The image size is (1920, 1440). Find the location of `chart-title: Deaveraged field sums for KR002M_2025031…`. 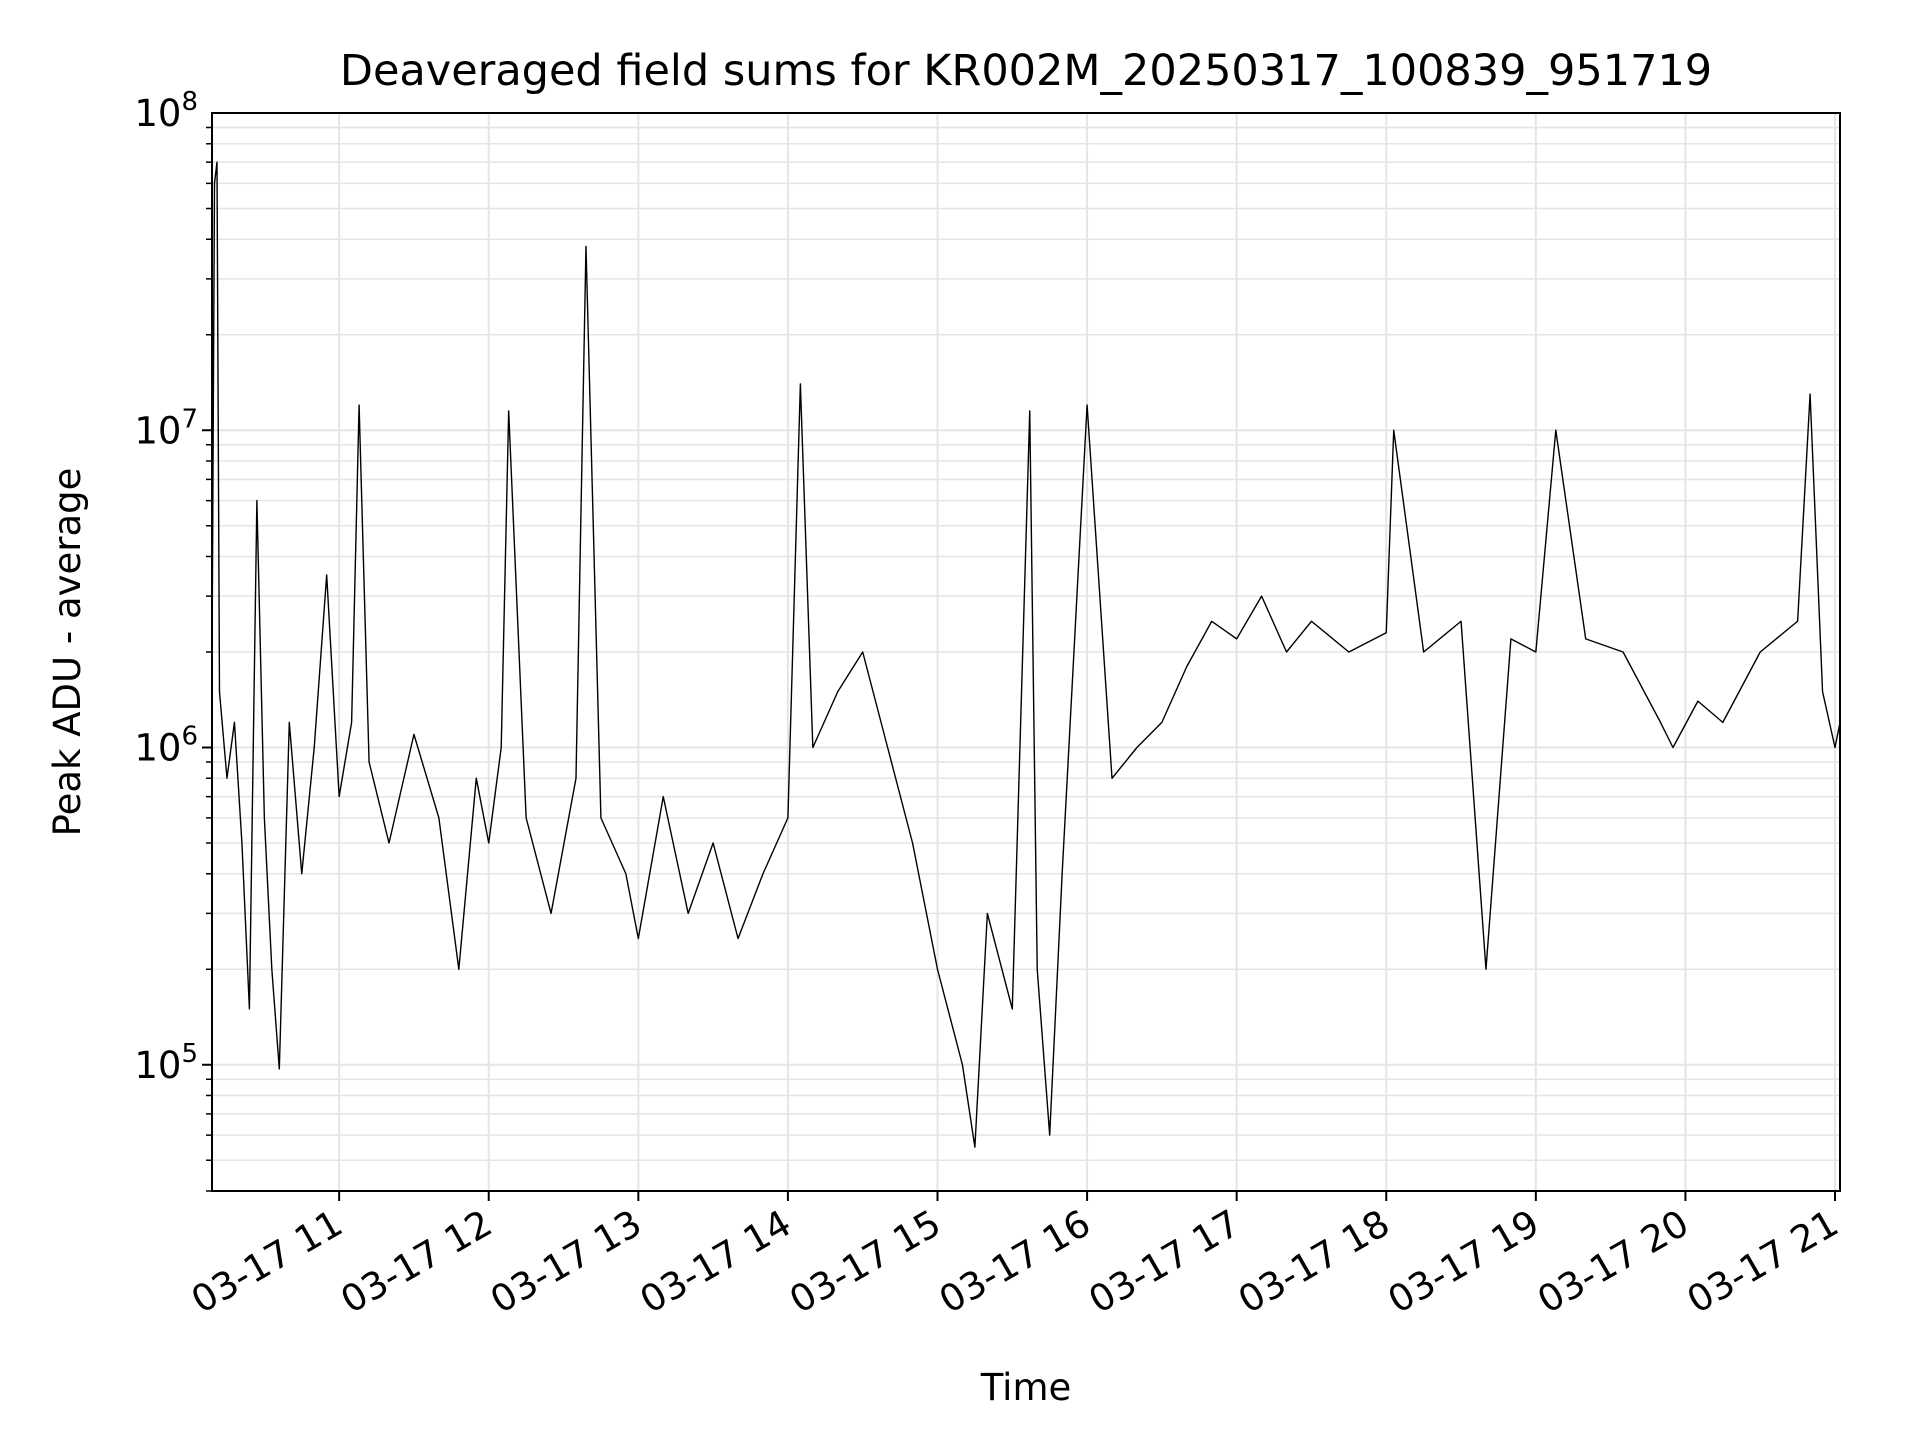

chart-title: Deaveraged field sums for KR002M_2025031… is located at coordinates (1026, 71).